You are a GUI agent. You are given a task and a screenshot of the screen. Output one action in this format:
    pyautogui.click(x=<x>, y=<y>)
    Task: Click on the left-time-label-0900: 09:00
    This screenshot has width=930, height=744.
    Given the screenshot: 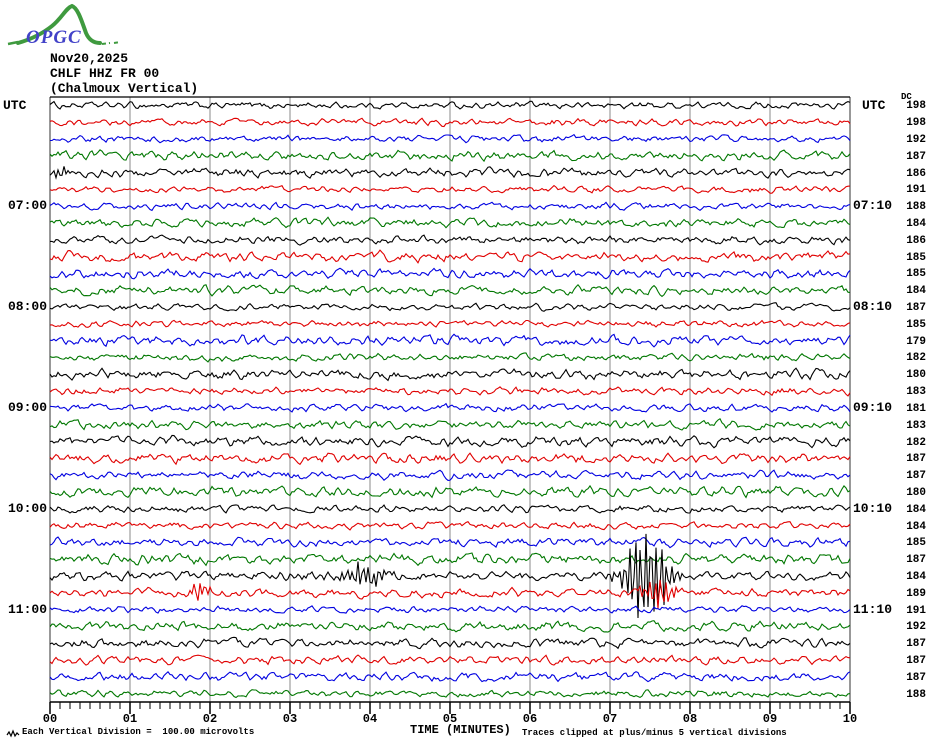 What is the action you would take?
    pyautogui.click(x=27, y=407)
    